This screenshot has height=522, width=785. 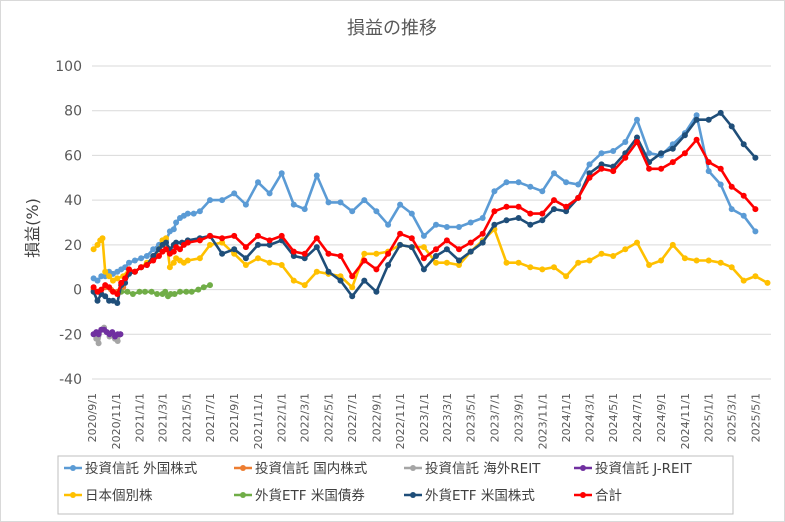 What do you see at coordinates (70, 380) in the screenshot?
I see `y-tick-label: -40` at bounding box center [70, 380].